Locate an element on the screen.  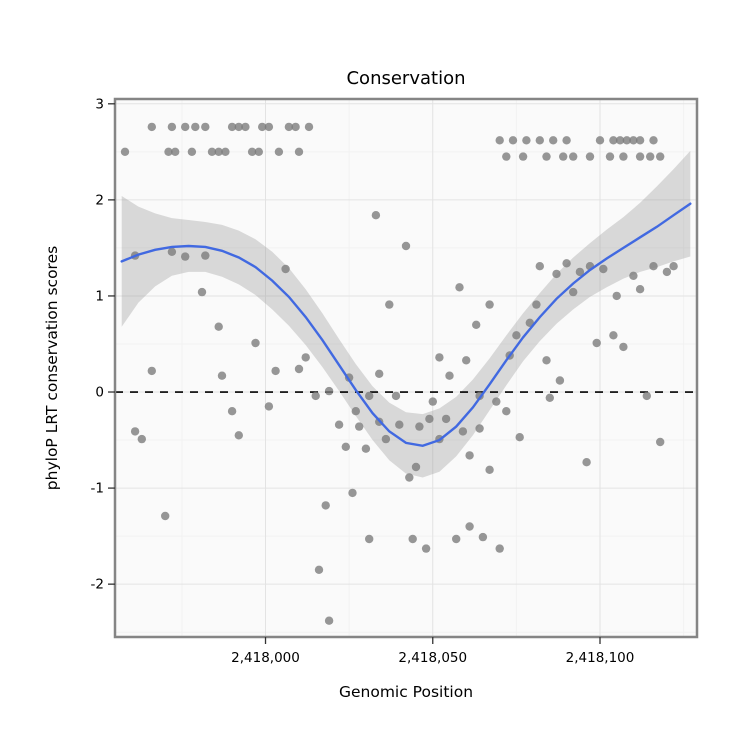
x-axis-title: Genomic Position is located at coordinates (406, 692).